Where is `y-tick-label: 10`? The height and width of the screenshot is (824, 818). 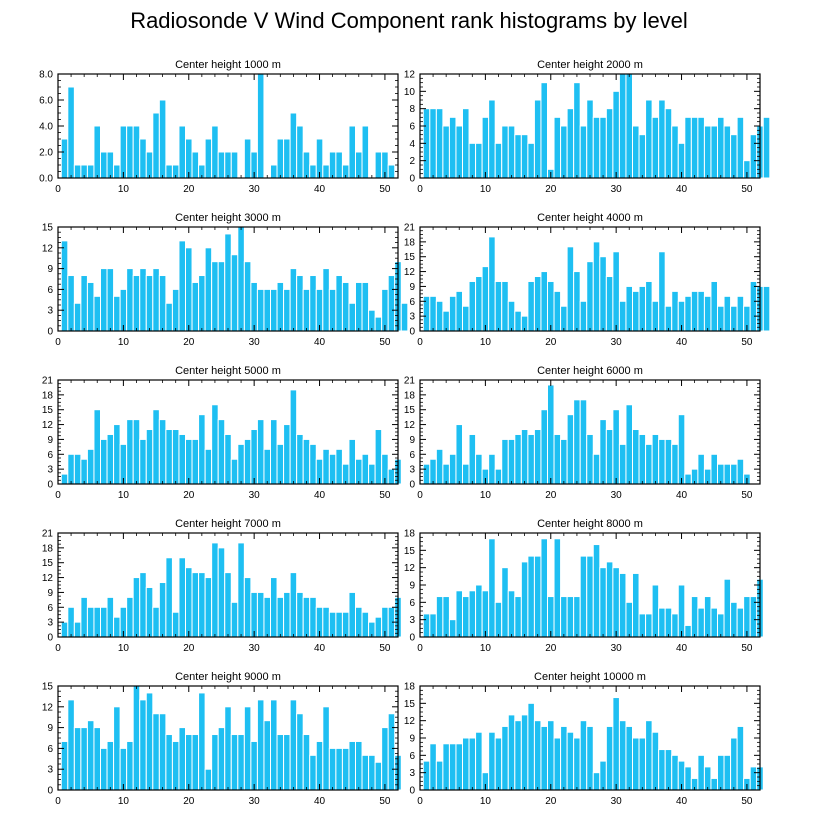 y-tick-label: 10 is located at coordinates (410, 92).